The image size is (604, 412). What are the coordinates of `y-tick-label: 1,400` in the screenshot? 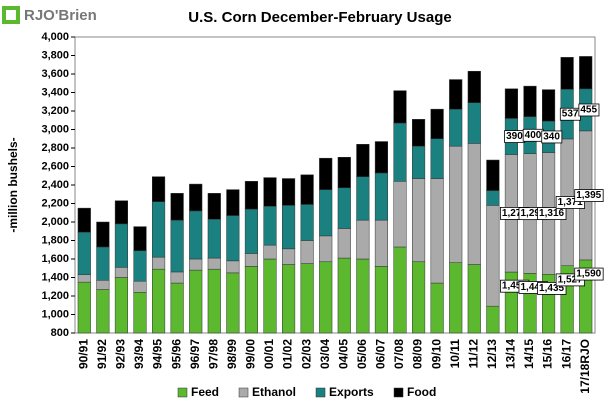 It's located at (55, 277).